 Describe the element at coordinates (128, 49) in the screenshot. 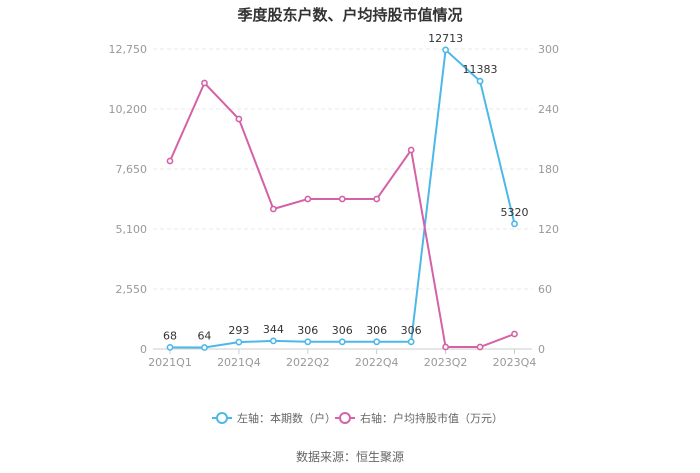

I see `left-tick-label: 12,750` at that location.